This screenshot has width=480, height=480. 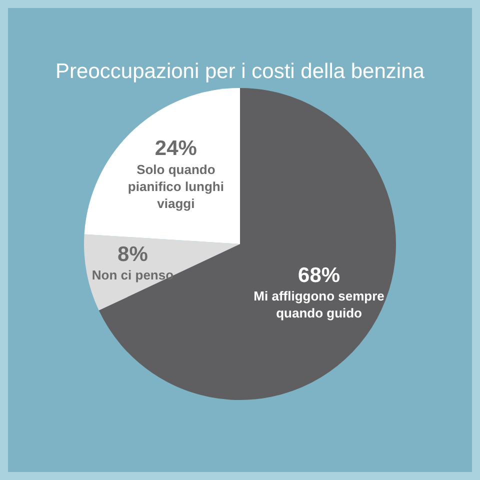 I want to click on data-label: 68%, so click(x=319, y=275).